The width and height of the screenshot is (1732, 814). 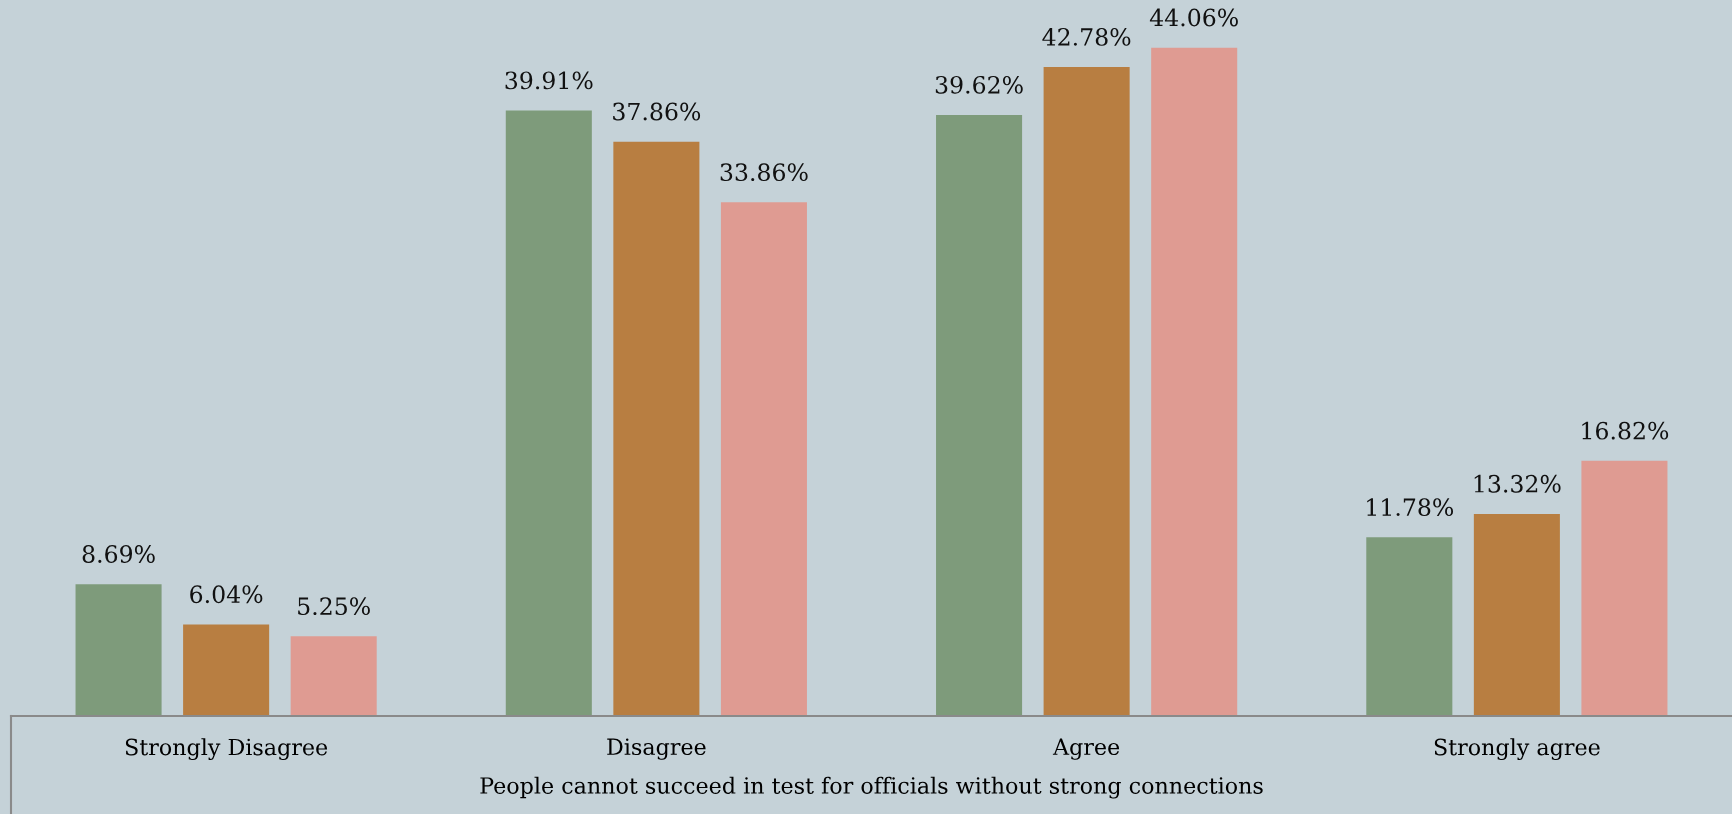 I want to click on data-label: 33.86%, so click(x=764, y=172).